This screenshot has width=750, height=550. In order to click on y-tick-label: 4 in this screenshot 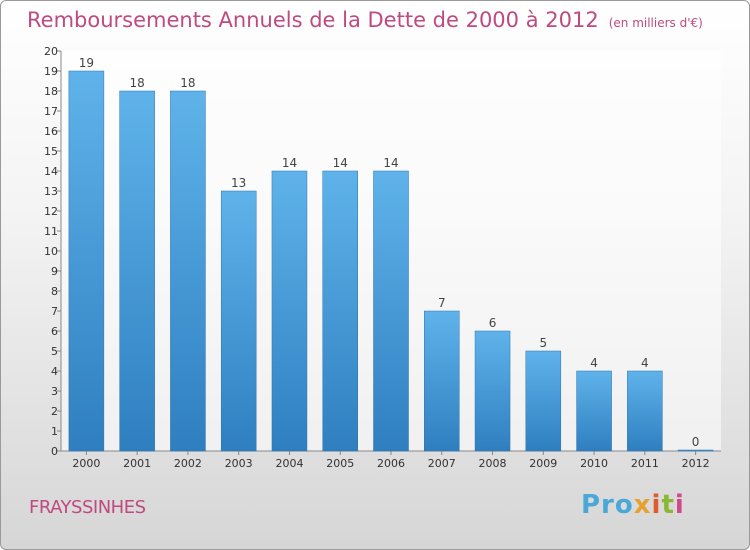, I will do `click(54, 371)`.